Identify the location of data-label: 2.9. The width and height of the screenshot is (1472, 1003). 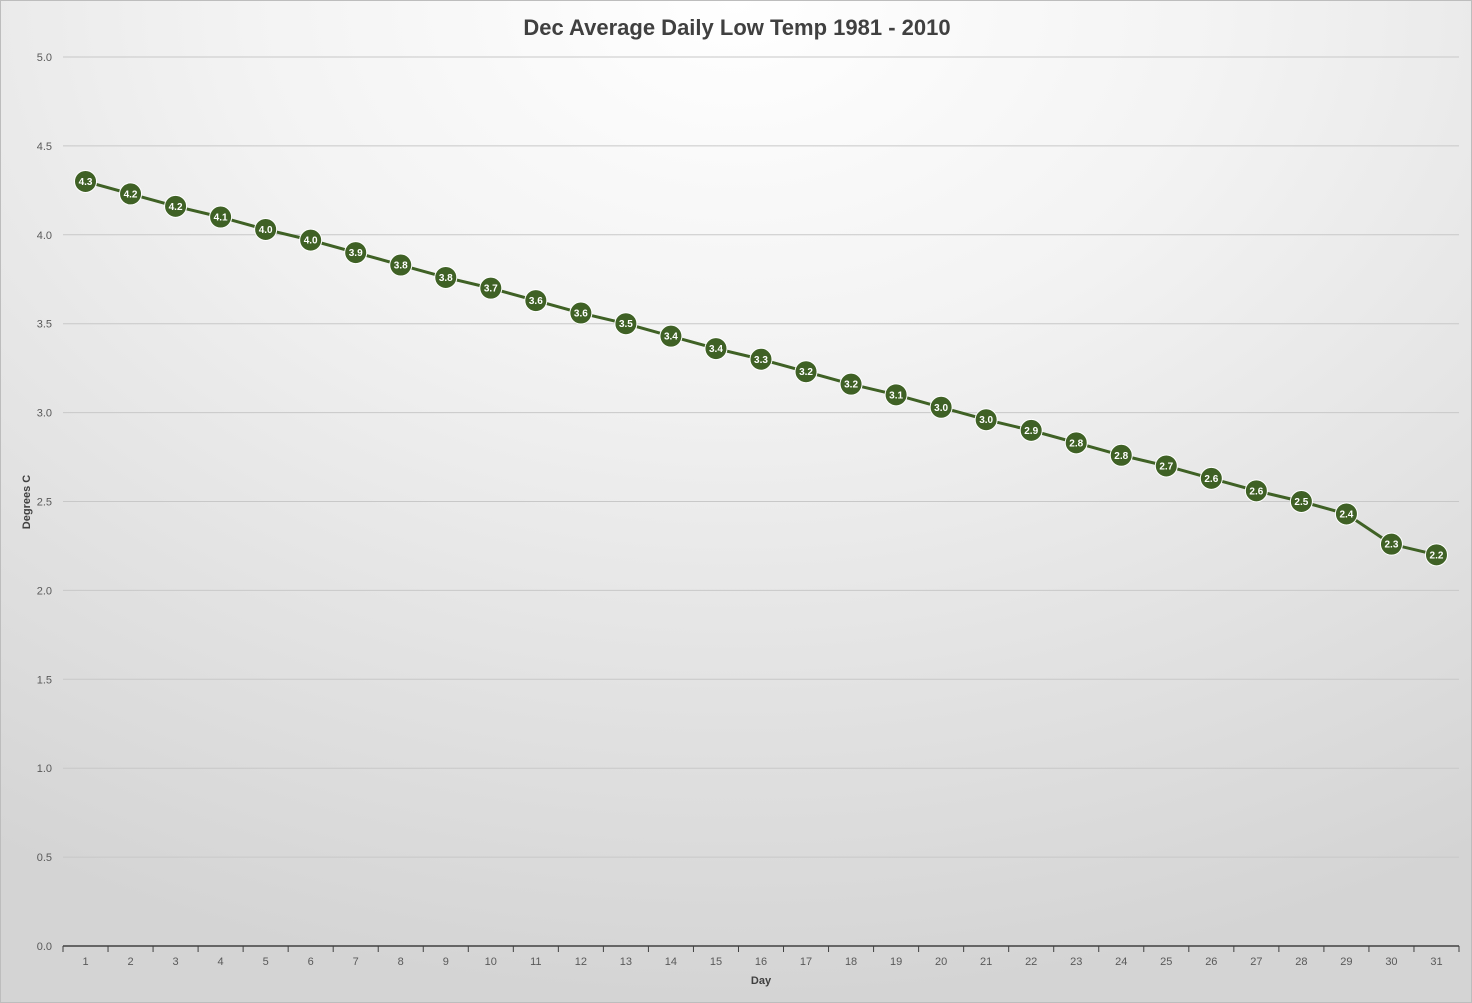
(1031, 431).